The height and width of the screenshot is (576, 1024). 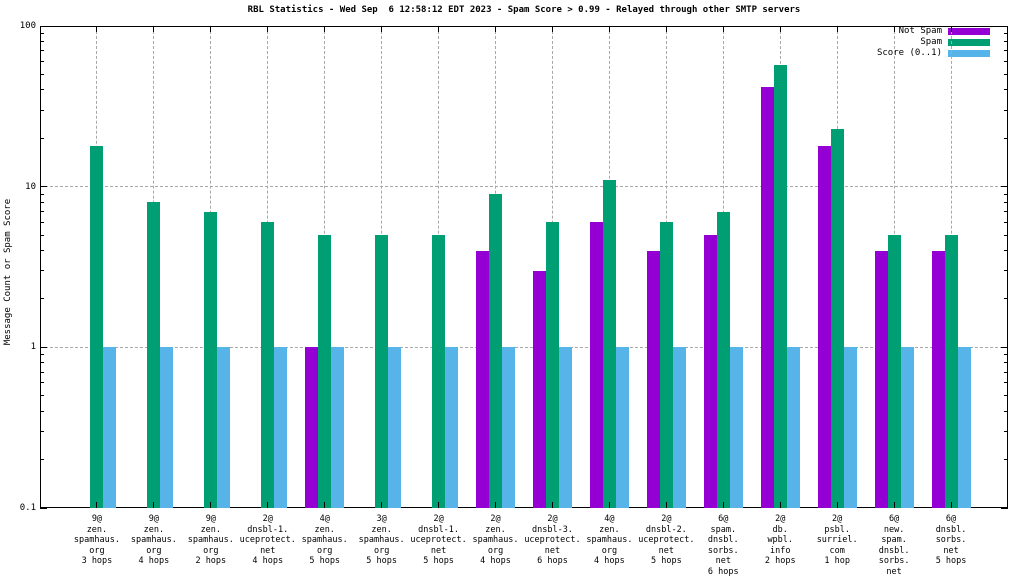 What do you see at coordinates (438, 540) in the screenshot?
I see `x-category-label: 2@ dnsbl-1. uceprotect. net 5 hops` at bounding box center [438, 540].